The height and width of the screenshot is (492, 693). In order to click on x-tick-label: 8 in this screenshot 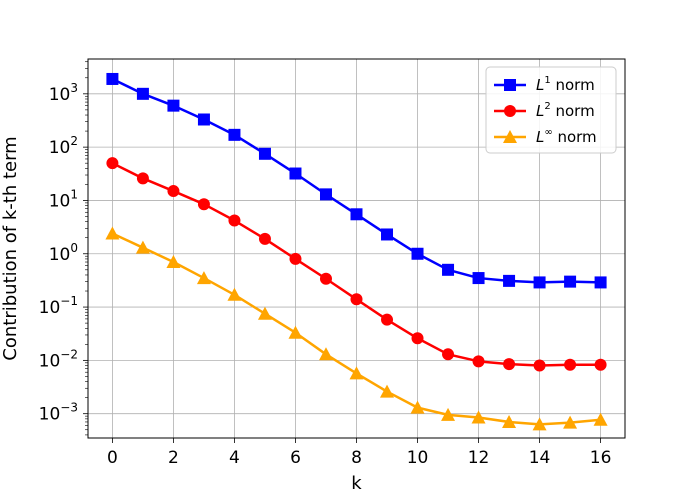, I will do `click(356, 458)`.